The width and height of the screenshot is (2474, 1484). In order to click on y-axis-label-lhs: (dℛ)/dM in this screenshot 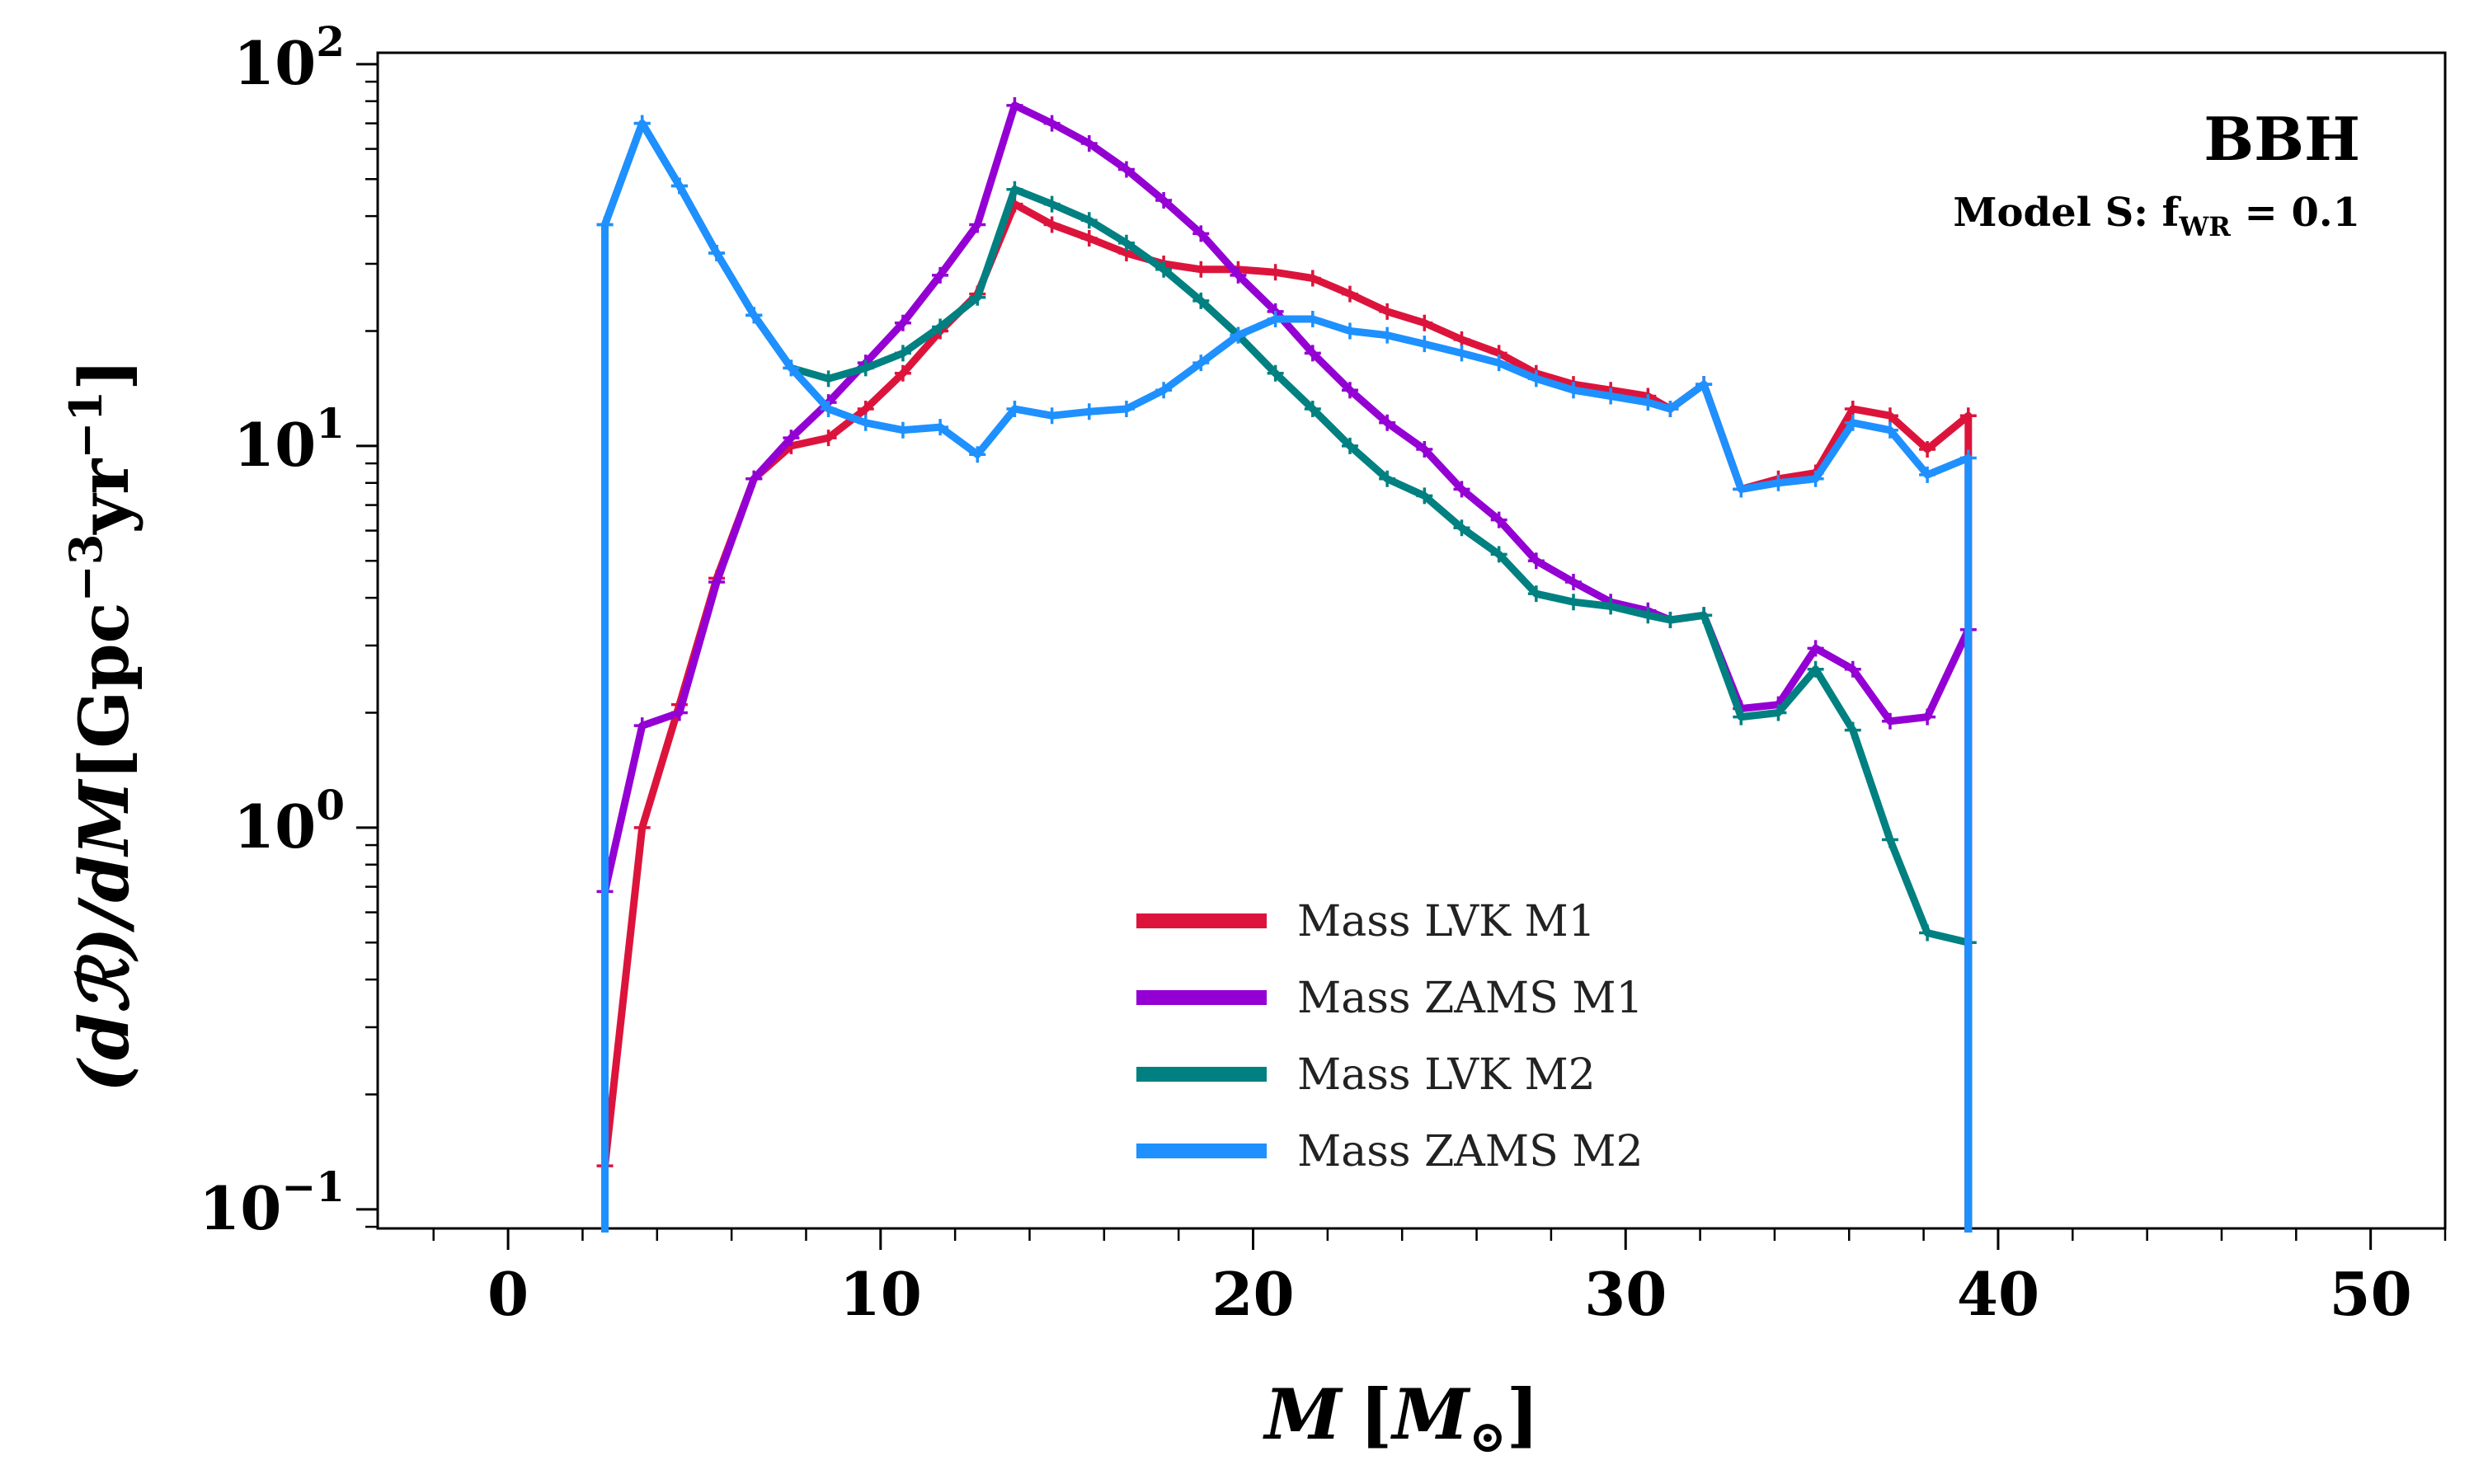, I will do `click(104, 935)`.